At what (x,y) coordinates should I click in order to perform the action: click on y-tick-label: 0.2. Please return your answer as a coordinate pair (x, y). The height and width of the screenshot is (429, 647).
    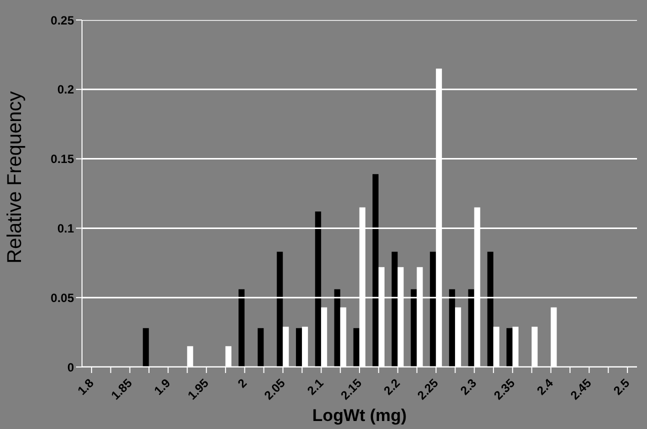
    Looking at the image, I should click on (65, 89).